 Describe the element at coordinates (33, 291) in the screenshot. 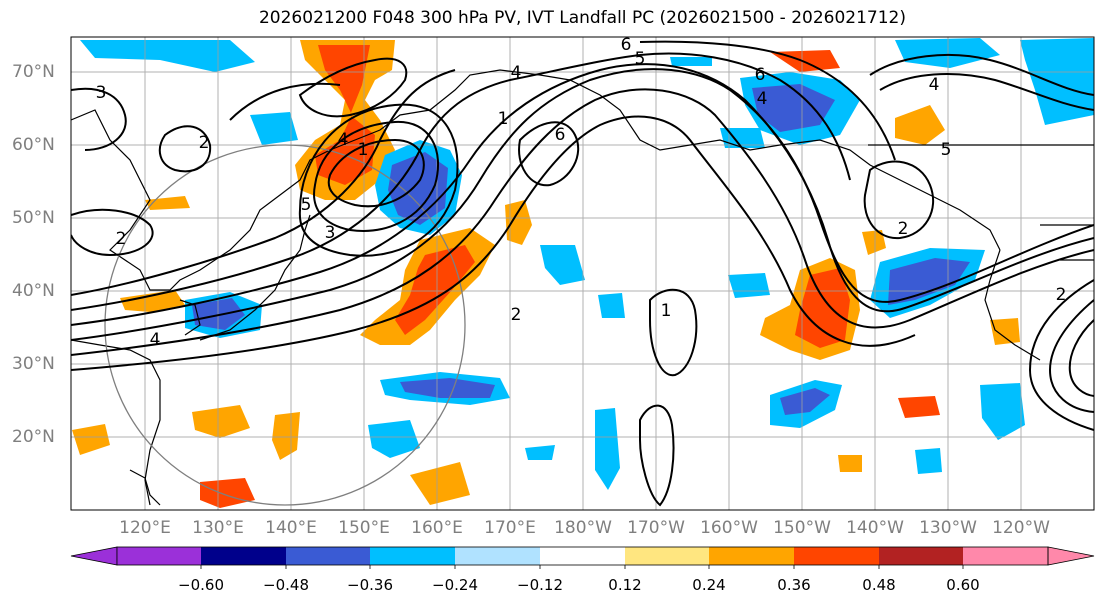

I see `lat-label: 40°N` at that location.